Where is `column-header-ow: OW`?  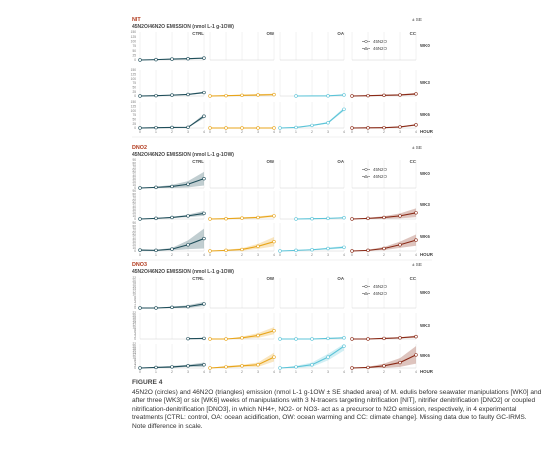
column-header-ow: OW is located at coordinates (270, 33).